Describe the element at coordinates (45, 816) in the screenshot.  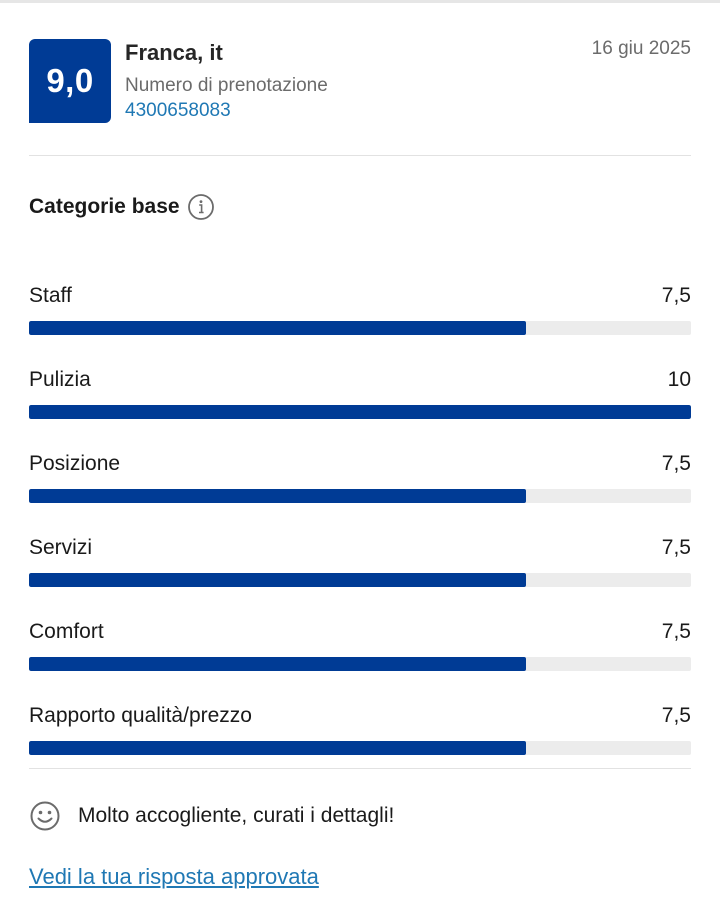
I see `smile-icon` at that location.